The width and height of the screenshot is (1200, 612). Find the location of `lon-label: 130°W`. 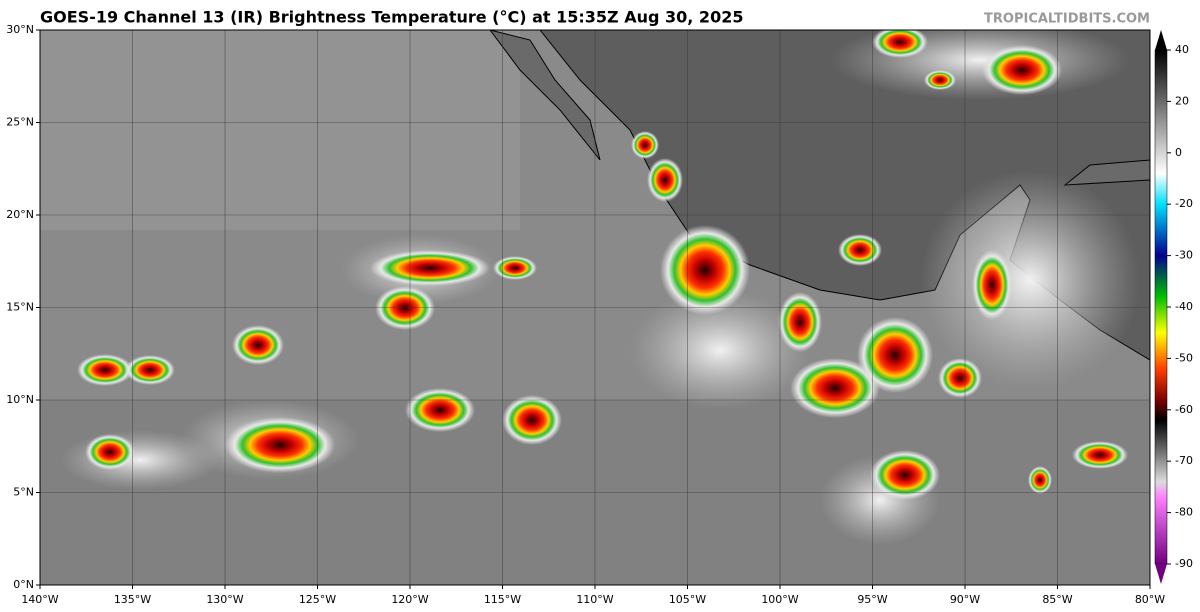

lon-label: 130°W is located at coordinates (224, 599).